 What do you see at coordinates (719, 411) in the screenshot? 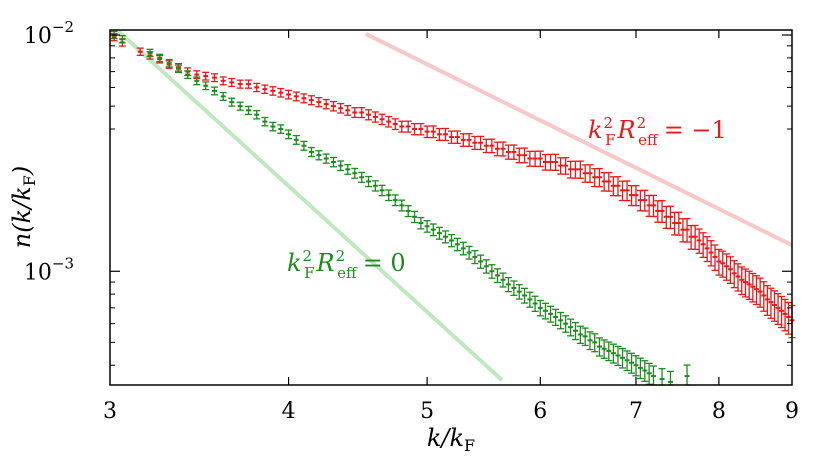
I see `x-tick-label: 8` at bounding box center [719, 411].